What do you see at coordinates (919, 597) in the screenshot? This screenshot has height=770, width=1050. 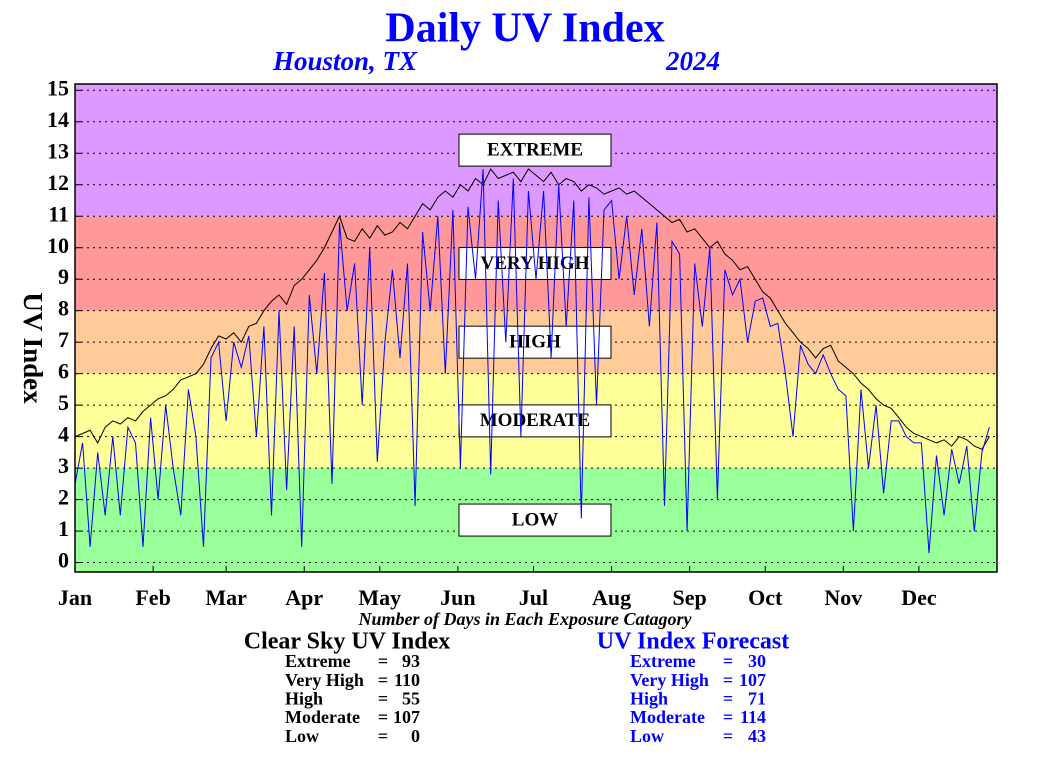 I see `x-tick-label: Dec` at bounding box center [919, 597].